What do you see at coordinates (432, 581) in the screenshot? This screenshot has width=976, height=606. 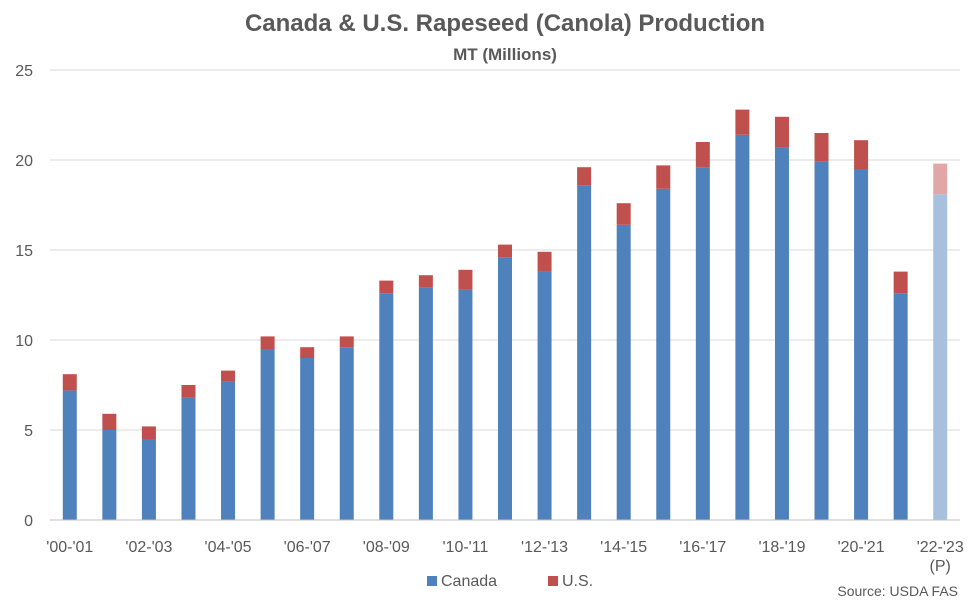 I see `legend-swatch-canada` at bounding box center [432, 581].